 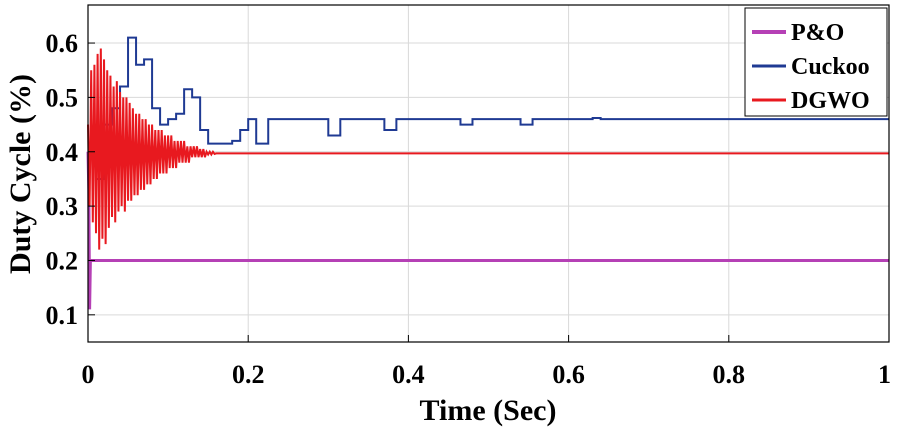 I want to click on x-tick-label: 1, so click(x=884, y=374).